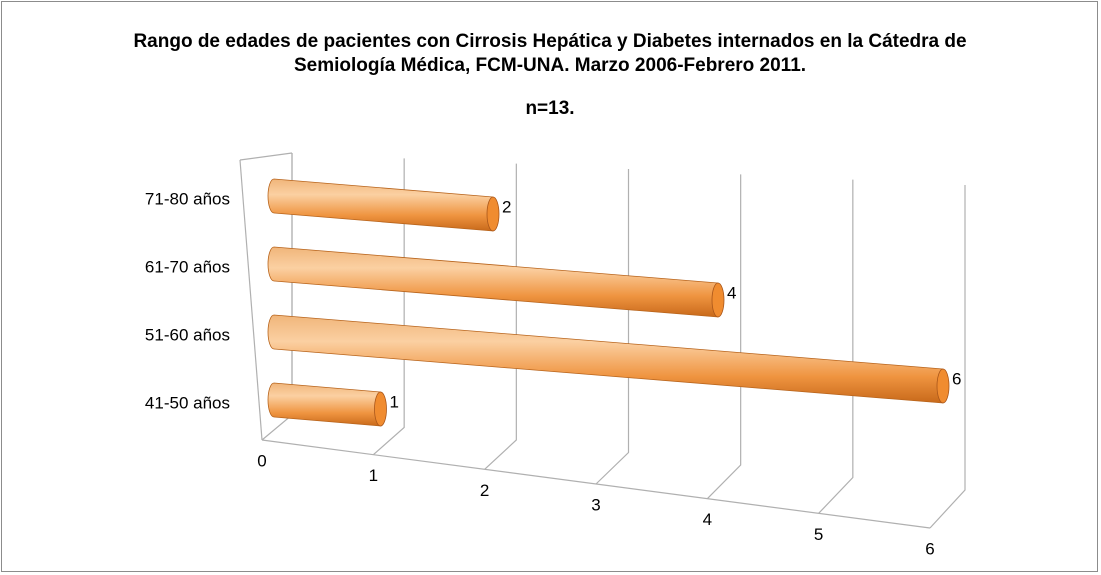  What do you see at coordinates (394, 401) in the screenshot?
I see `value-label: 1` at bounding box center [394, 401].